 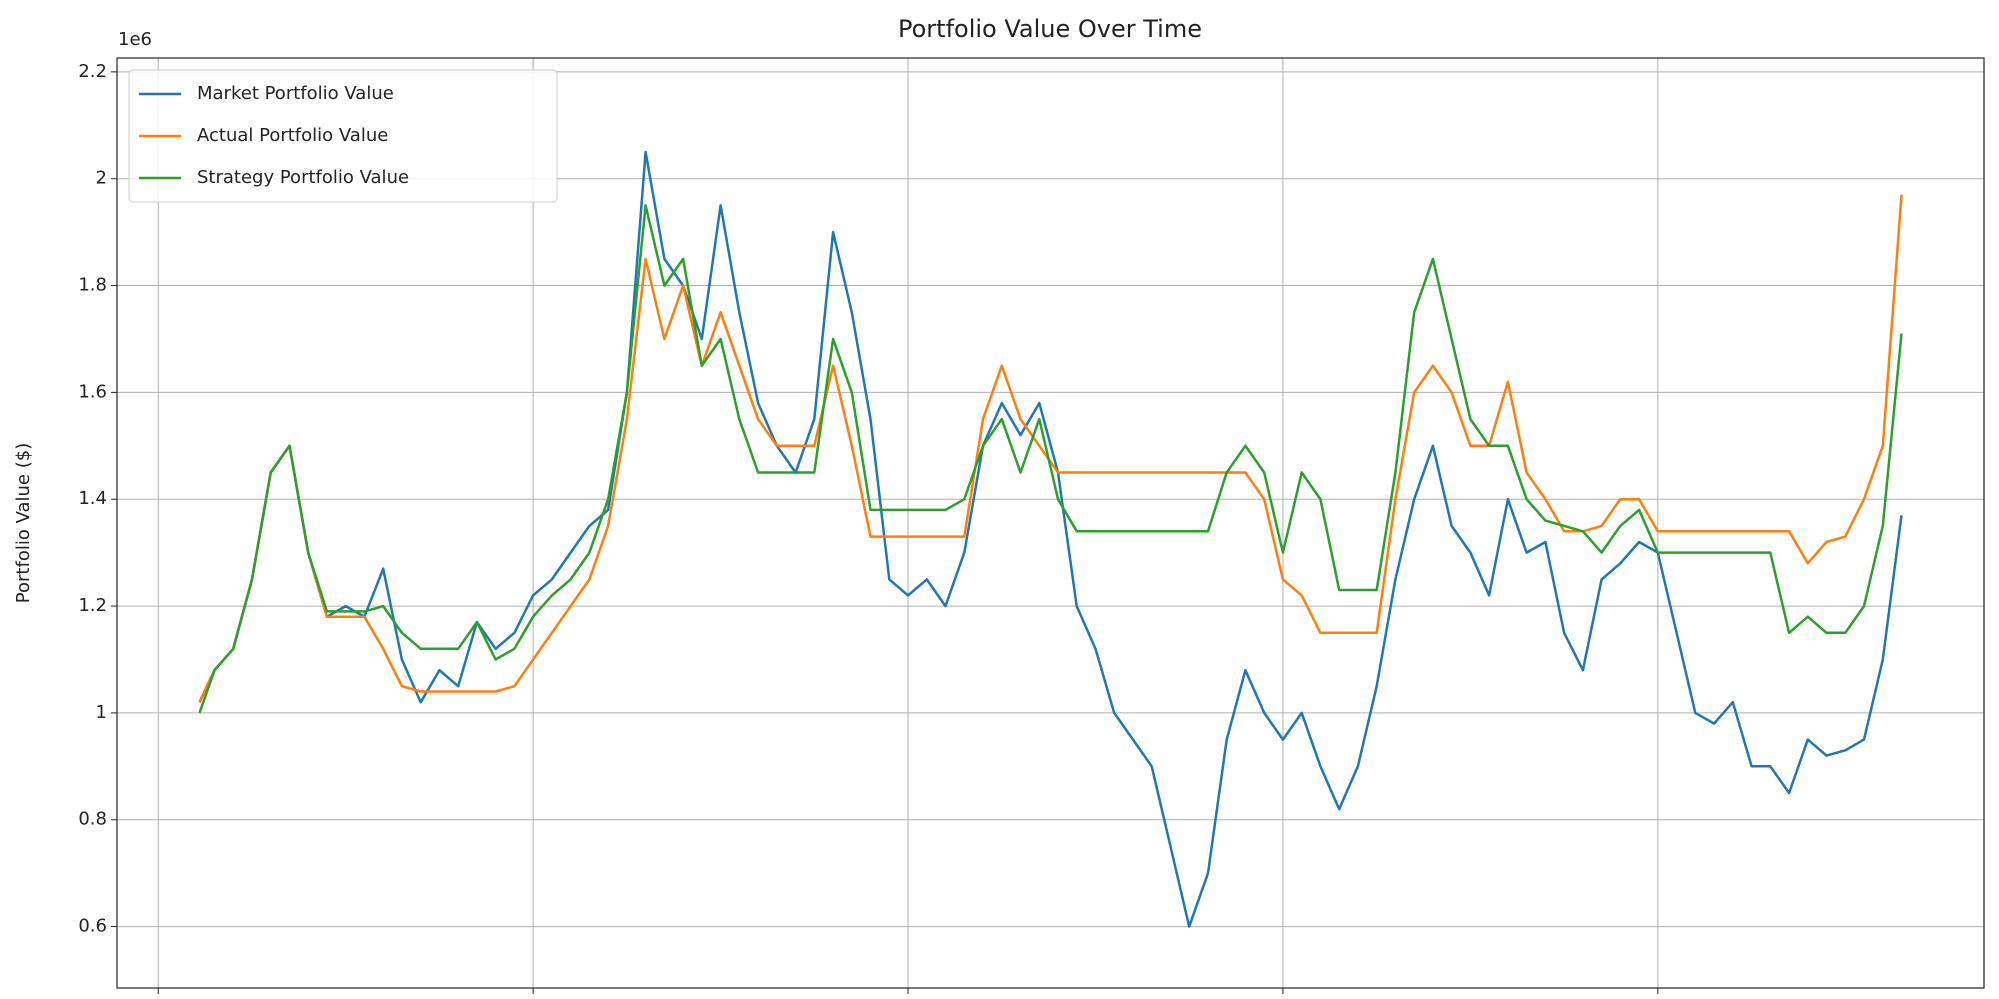 I want to click on legend-box, so click(x=343, y=136).